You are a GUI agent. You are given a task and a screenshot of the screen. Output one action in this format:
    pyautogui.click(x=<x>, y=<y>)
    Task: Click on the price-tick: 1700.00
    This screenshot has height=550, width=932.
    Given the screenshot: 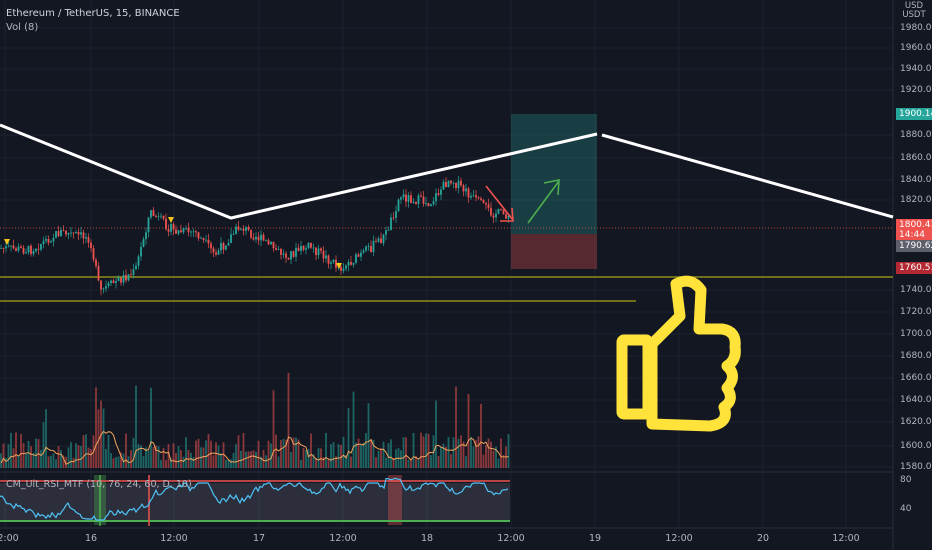 What is the action you would take?
    pyautogui.click(x=916, y=334)
    